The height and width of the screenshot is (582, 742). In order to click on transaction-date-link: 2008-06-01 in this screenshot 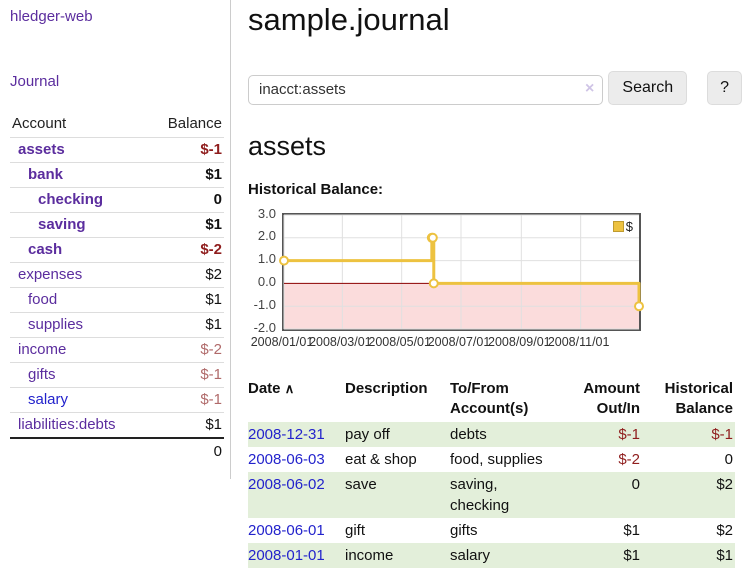, I will do `click(286, 530)`.